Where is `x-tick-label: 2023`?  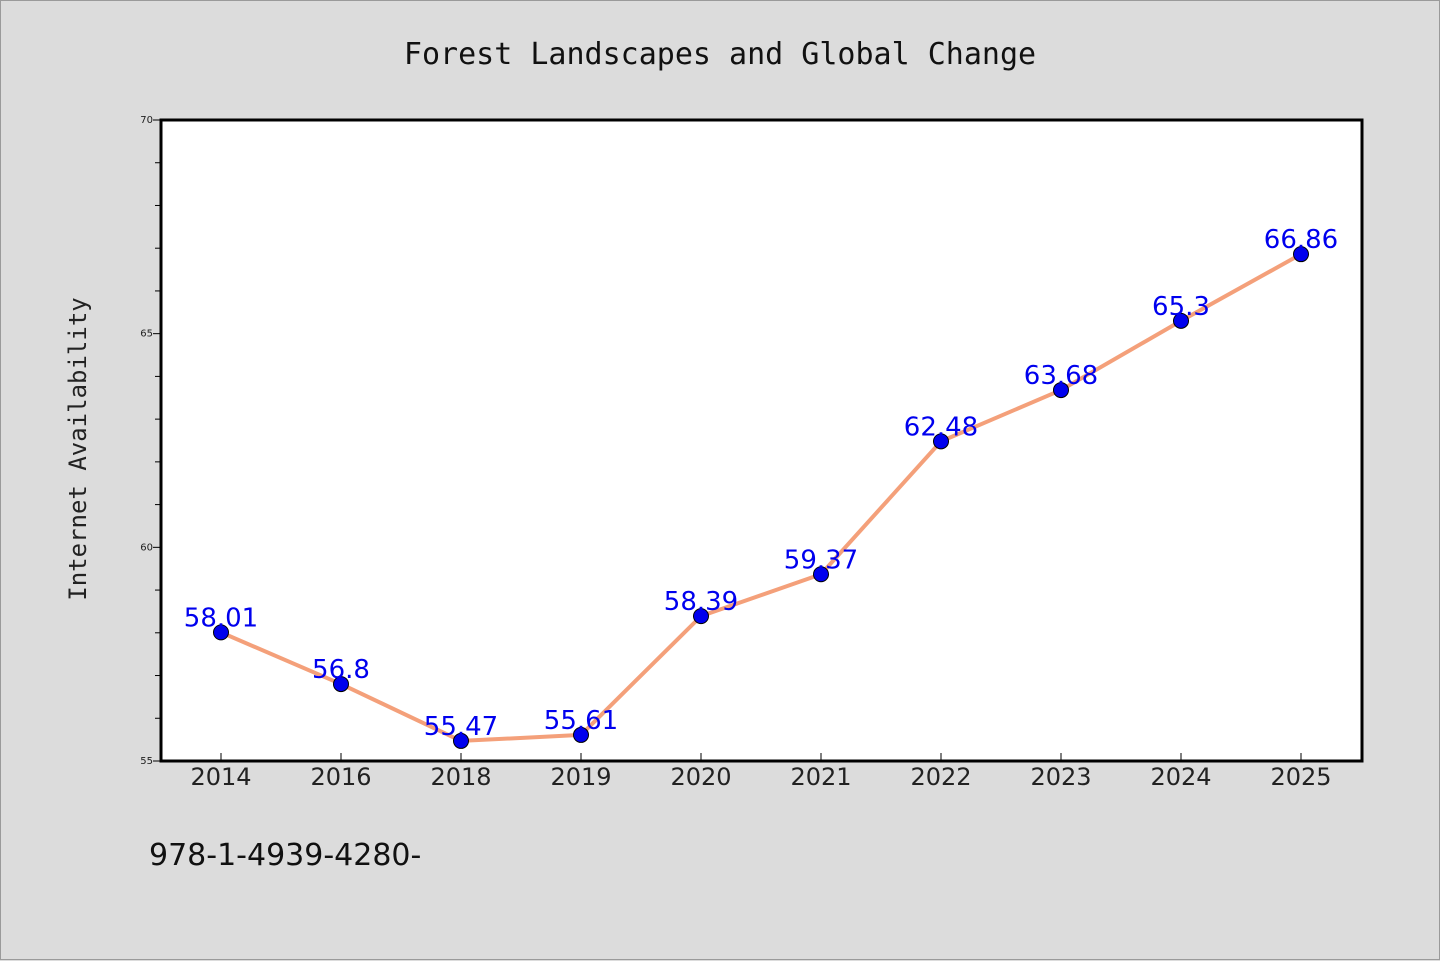
x-tick-label: 2023 is located at coordinates (1060, 777).